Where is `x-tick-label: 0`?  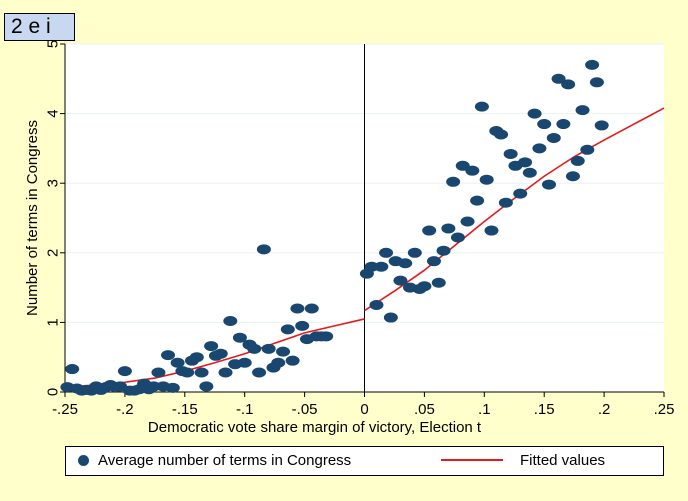 x-tick-label: 0 is located at coordinates (364, 409).